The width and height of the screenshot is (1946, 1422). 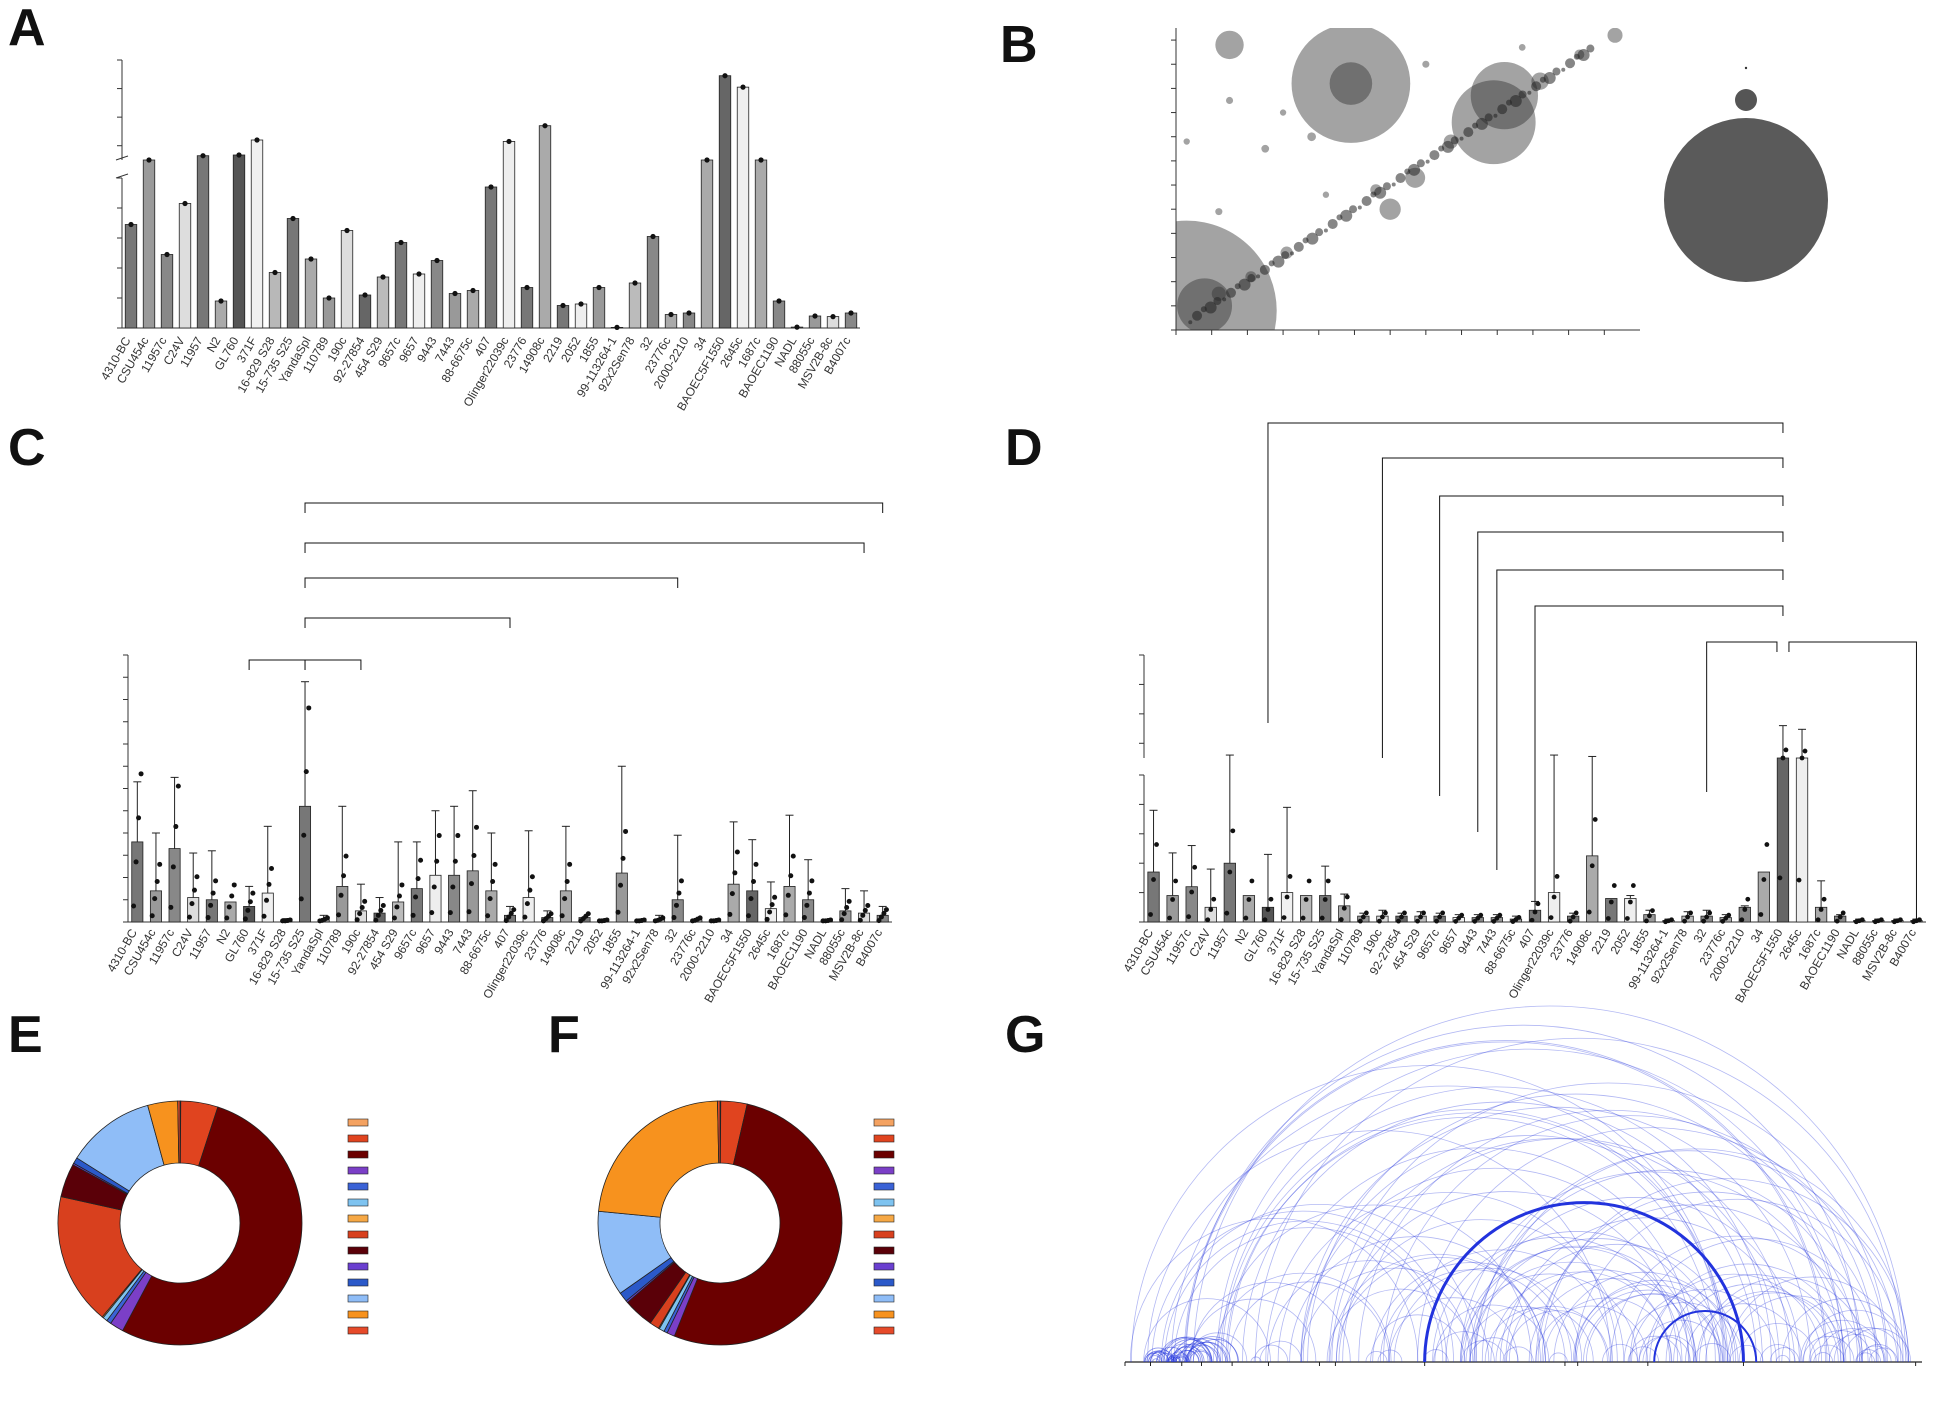 What do you see at coordinates (726, 935) in the screenshot?
I see `c-strain-label: 34` at bounding box center [726, 935].